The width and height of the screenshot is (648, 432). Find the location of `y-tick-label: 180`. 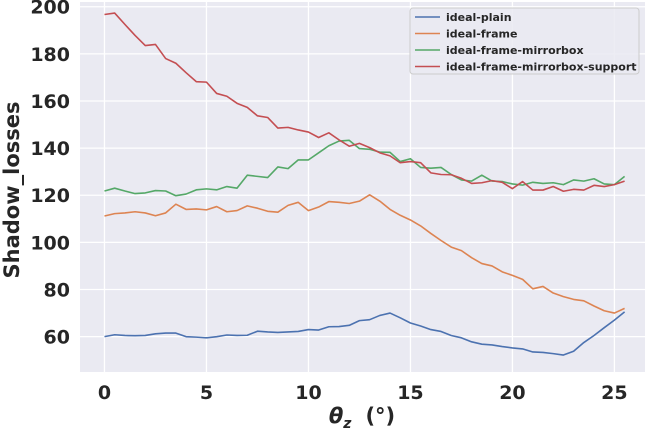

y-tick-label: 180 is located at coordinates (50, 55).